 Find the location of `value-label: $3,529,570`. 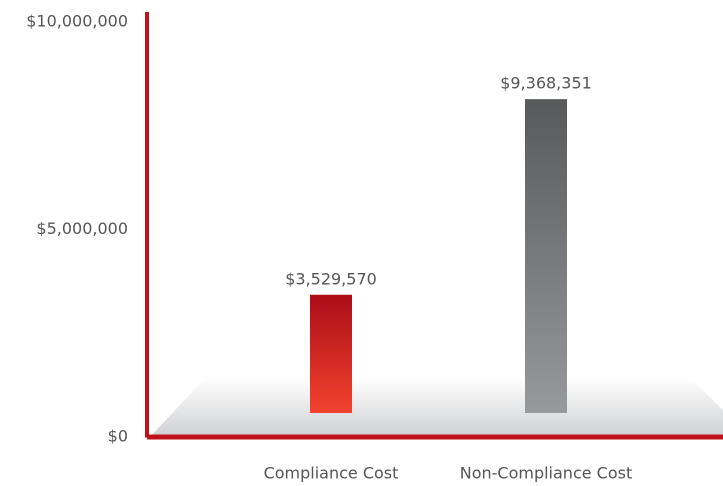

value-label: $3,529,570 is located at coordinates (331, 278).